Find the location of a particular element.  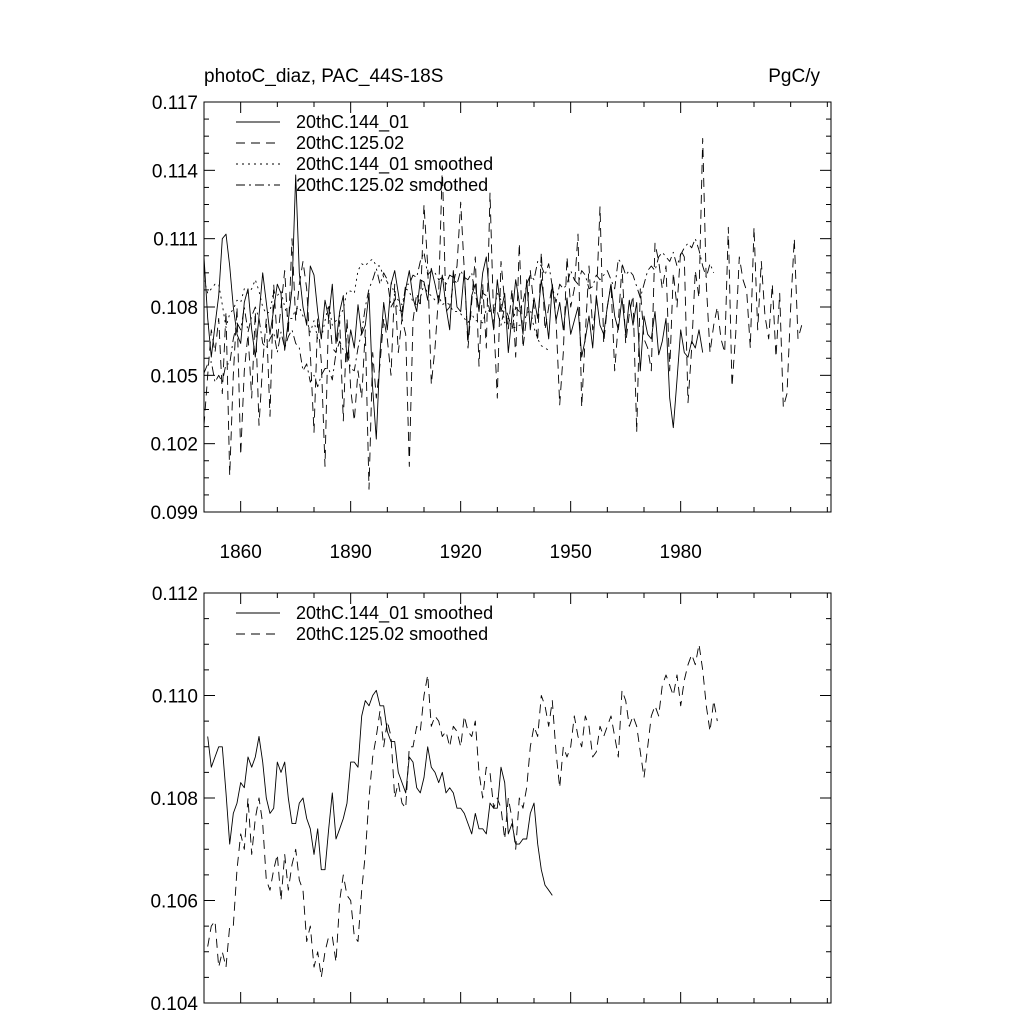

top-legend-label-1: 20thC.144_01 is located at coordinates (352, 122).